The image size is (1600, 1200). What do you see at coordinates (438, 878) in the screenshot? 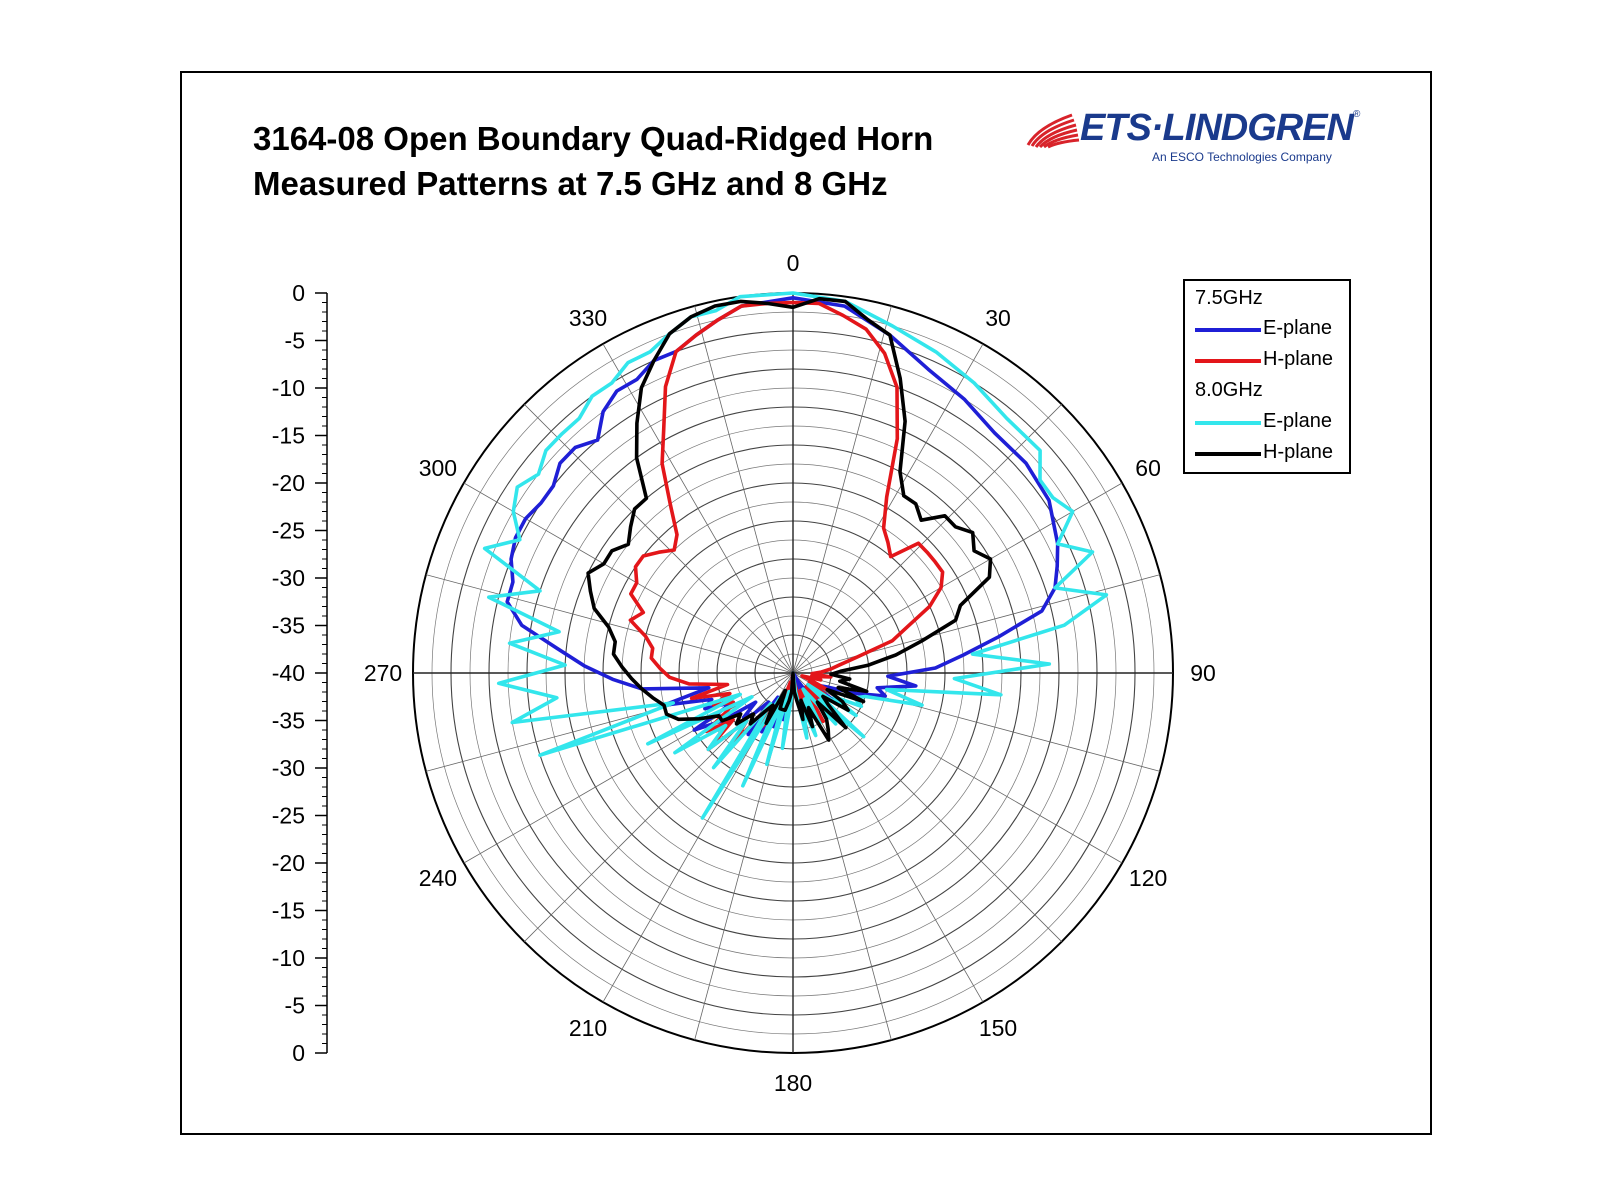
I see `angle-tick-label: 240` at bounding box center [438, 878].